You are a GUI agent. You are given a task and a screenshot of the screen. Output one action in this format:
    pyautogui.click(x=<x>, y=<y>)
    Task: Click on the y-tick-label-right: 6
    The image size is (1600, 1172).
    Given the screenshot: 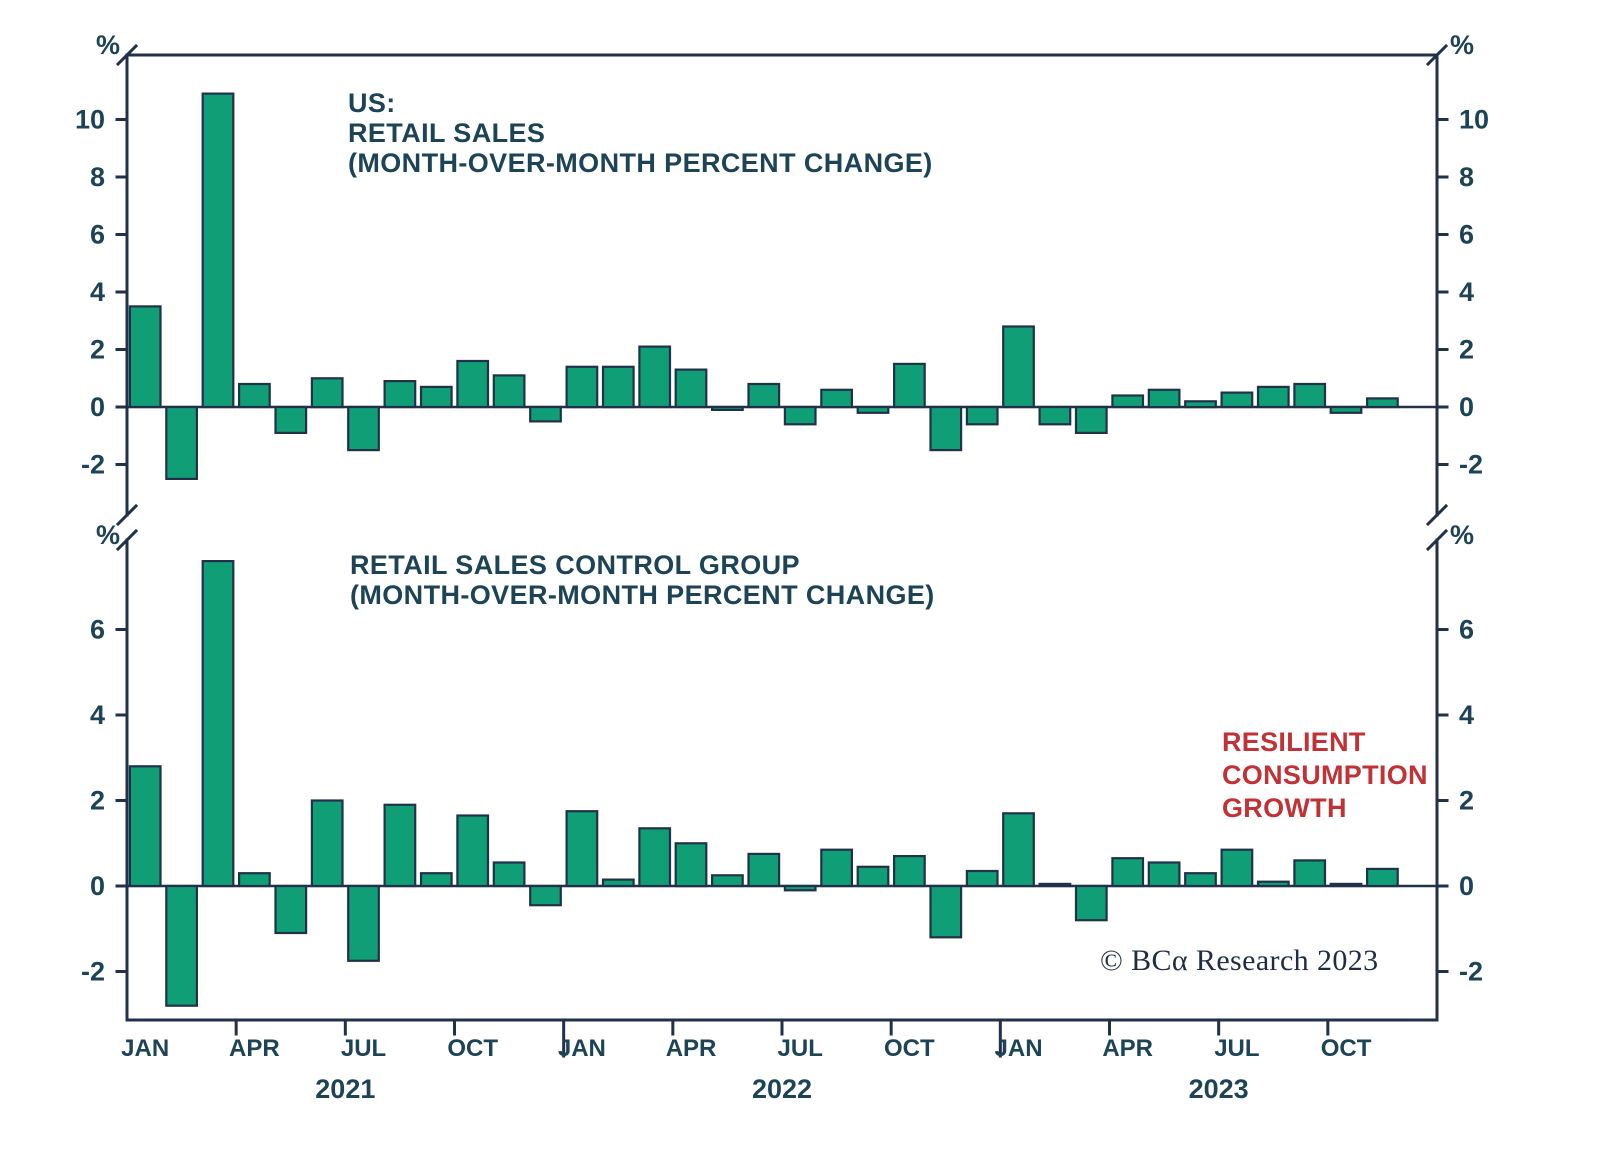 What is the action you would take?
    pyautogui.click(x=1466, y=630)
    